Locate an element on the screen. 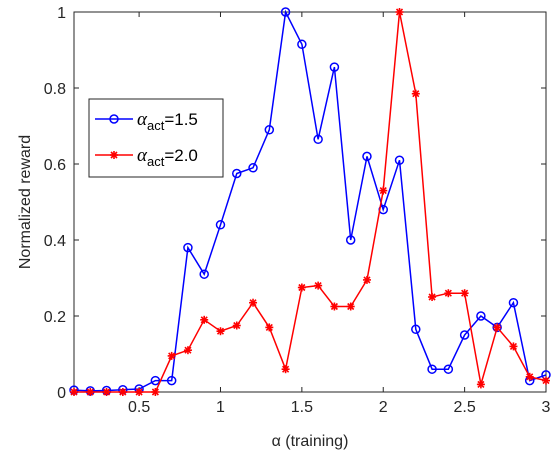 The image size is (551, 455). y-tick-label: 0 is located at coordinates (61, 393).